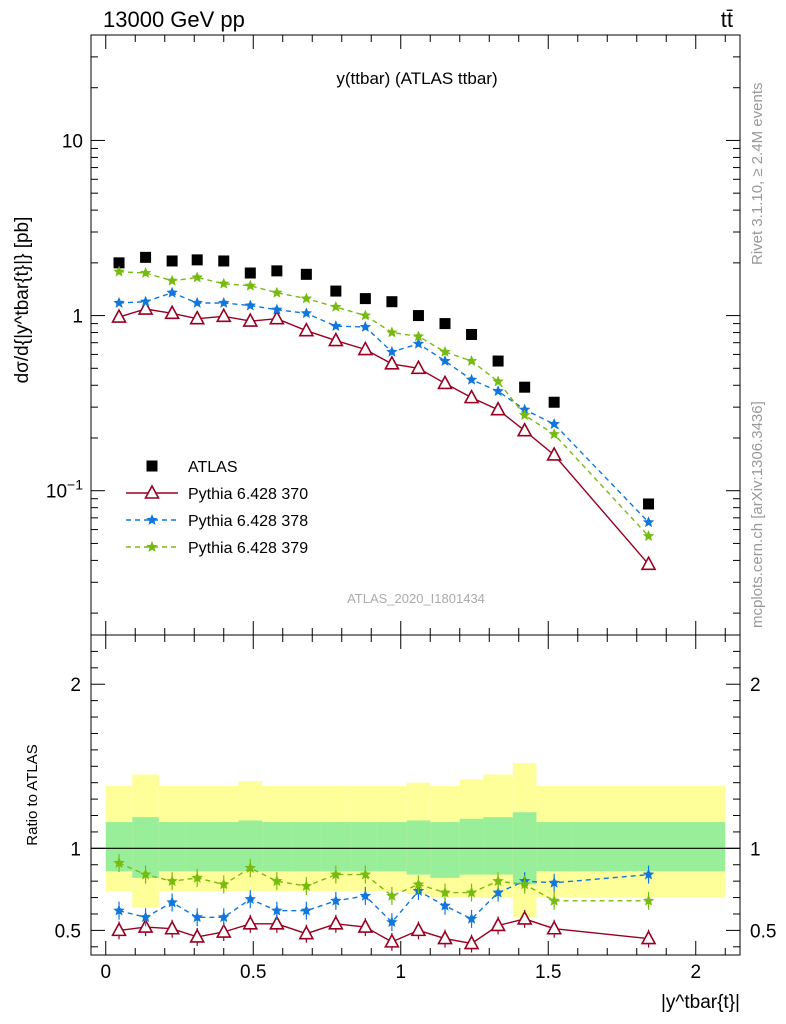  What do you see at coordinates (217, 521) in the screenshot?
I see `legend-entry: Pythia 6.428 378` at bounding box center [217, 521].